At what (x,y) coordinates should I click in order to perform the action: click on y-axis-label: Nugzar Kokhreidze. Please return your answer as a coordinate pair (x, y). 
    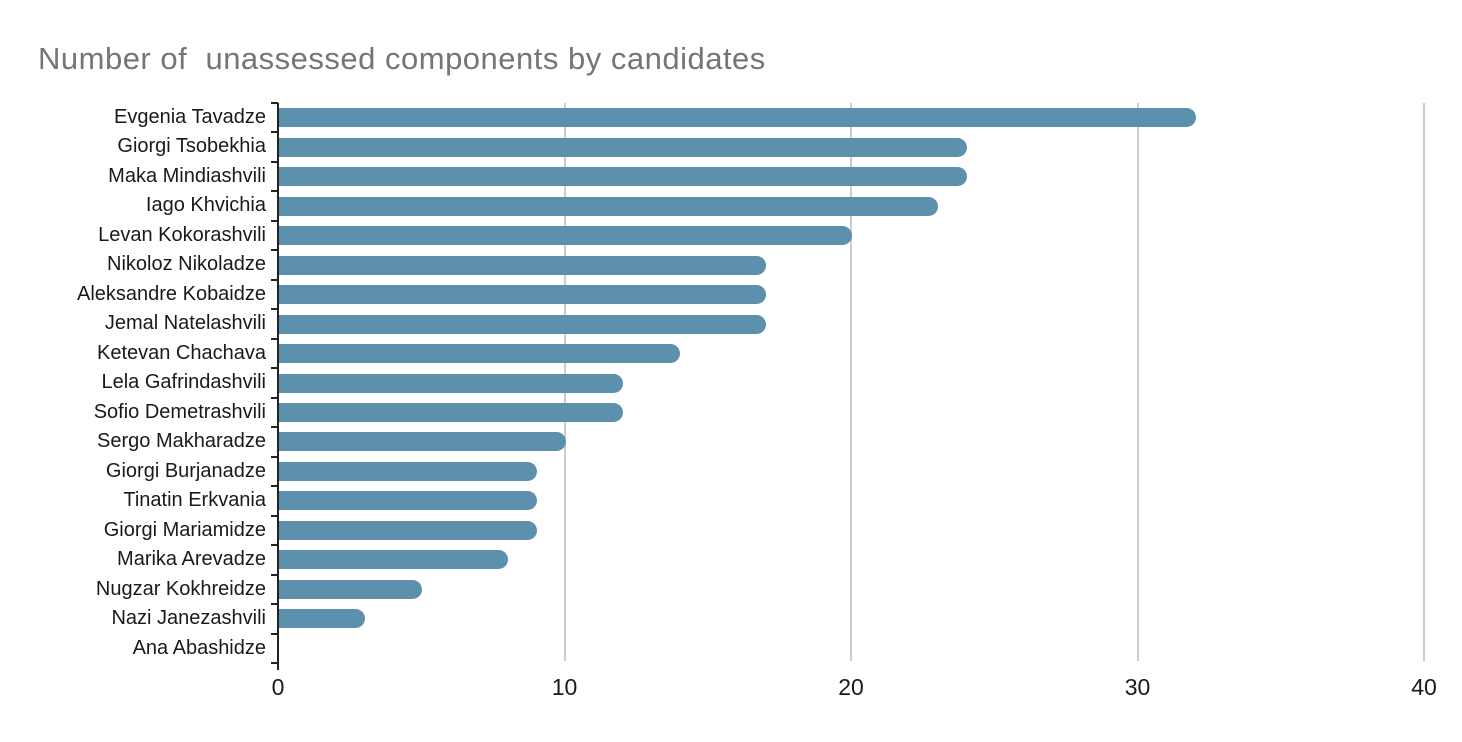
    Looking at the image, I should click on (180, 588).